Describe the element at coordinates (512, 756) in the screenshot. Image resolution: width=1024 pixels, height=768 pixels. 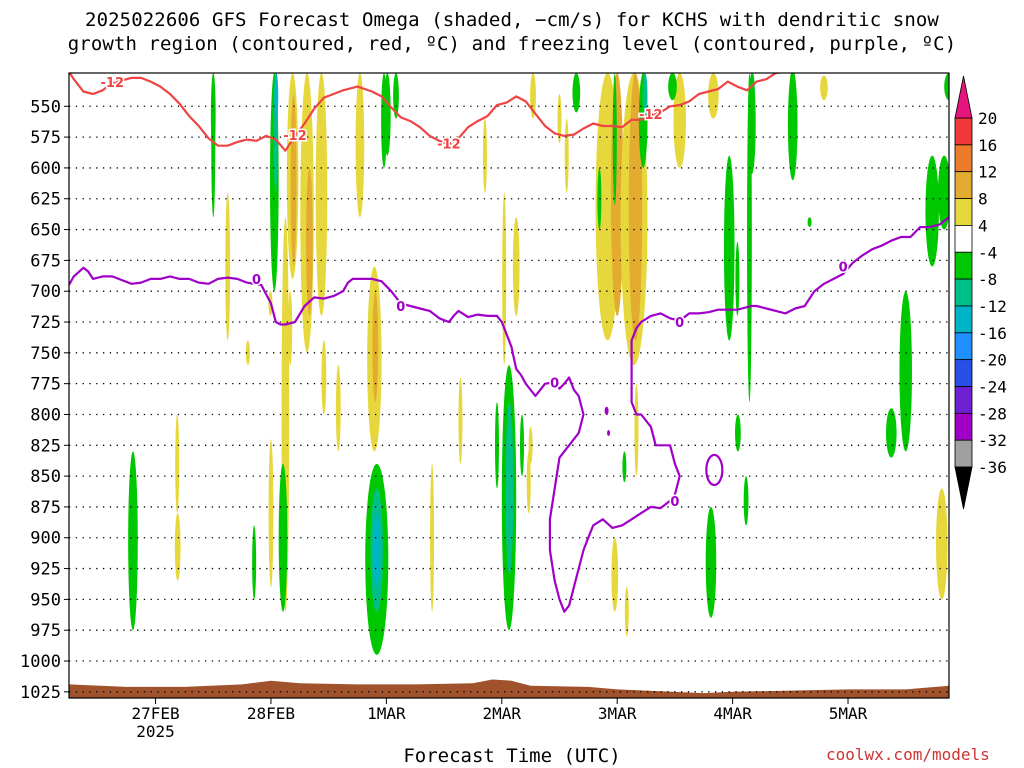
I see `x-axis-title: Forecast Time (UTC)` at that location.